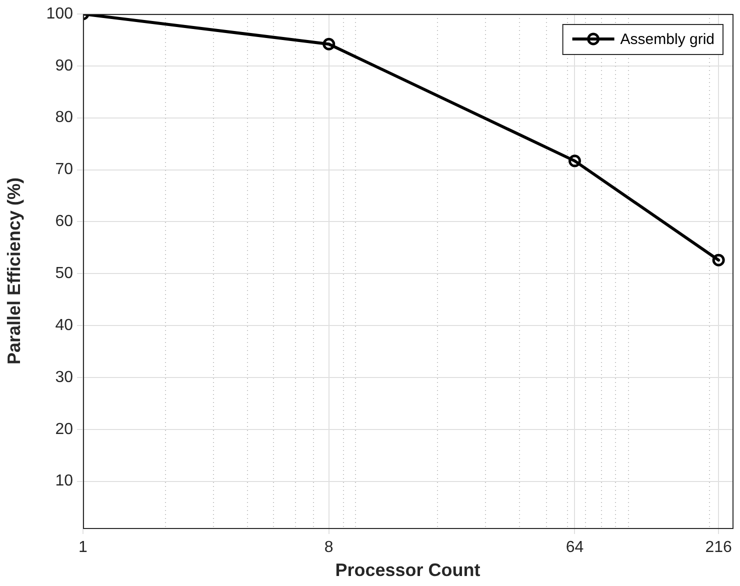 Image resolution: width=740 pixels, height=586 pixels. I want to click on y-tick-label: 40, so click(64, 325).